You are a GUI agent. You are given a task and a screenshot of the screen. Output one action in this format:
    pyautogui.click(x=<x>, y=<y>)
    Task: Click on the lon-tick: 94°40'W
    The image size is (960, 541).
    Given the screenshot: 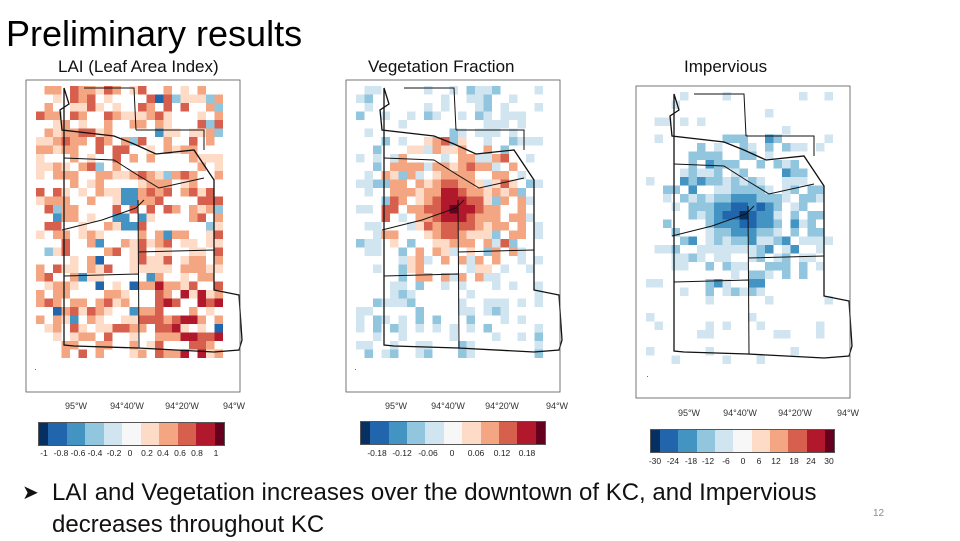 What is the action you would take?
    pyautogui.click(x=448, y=406)
    